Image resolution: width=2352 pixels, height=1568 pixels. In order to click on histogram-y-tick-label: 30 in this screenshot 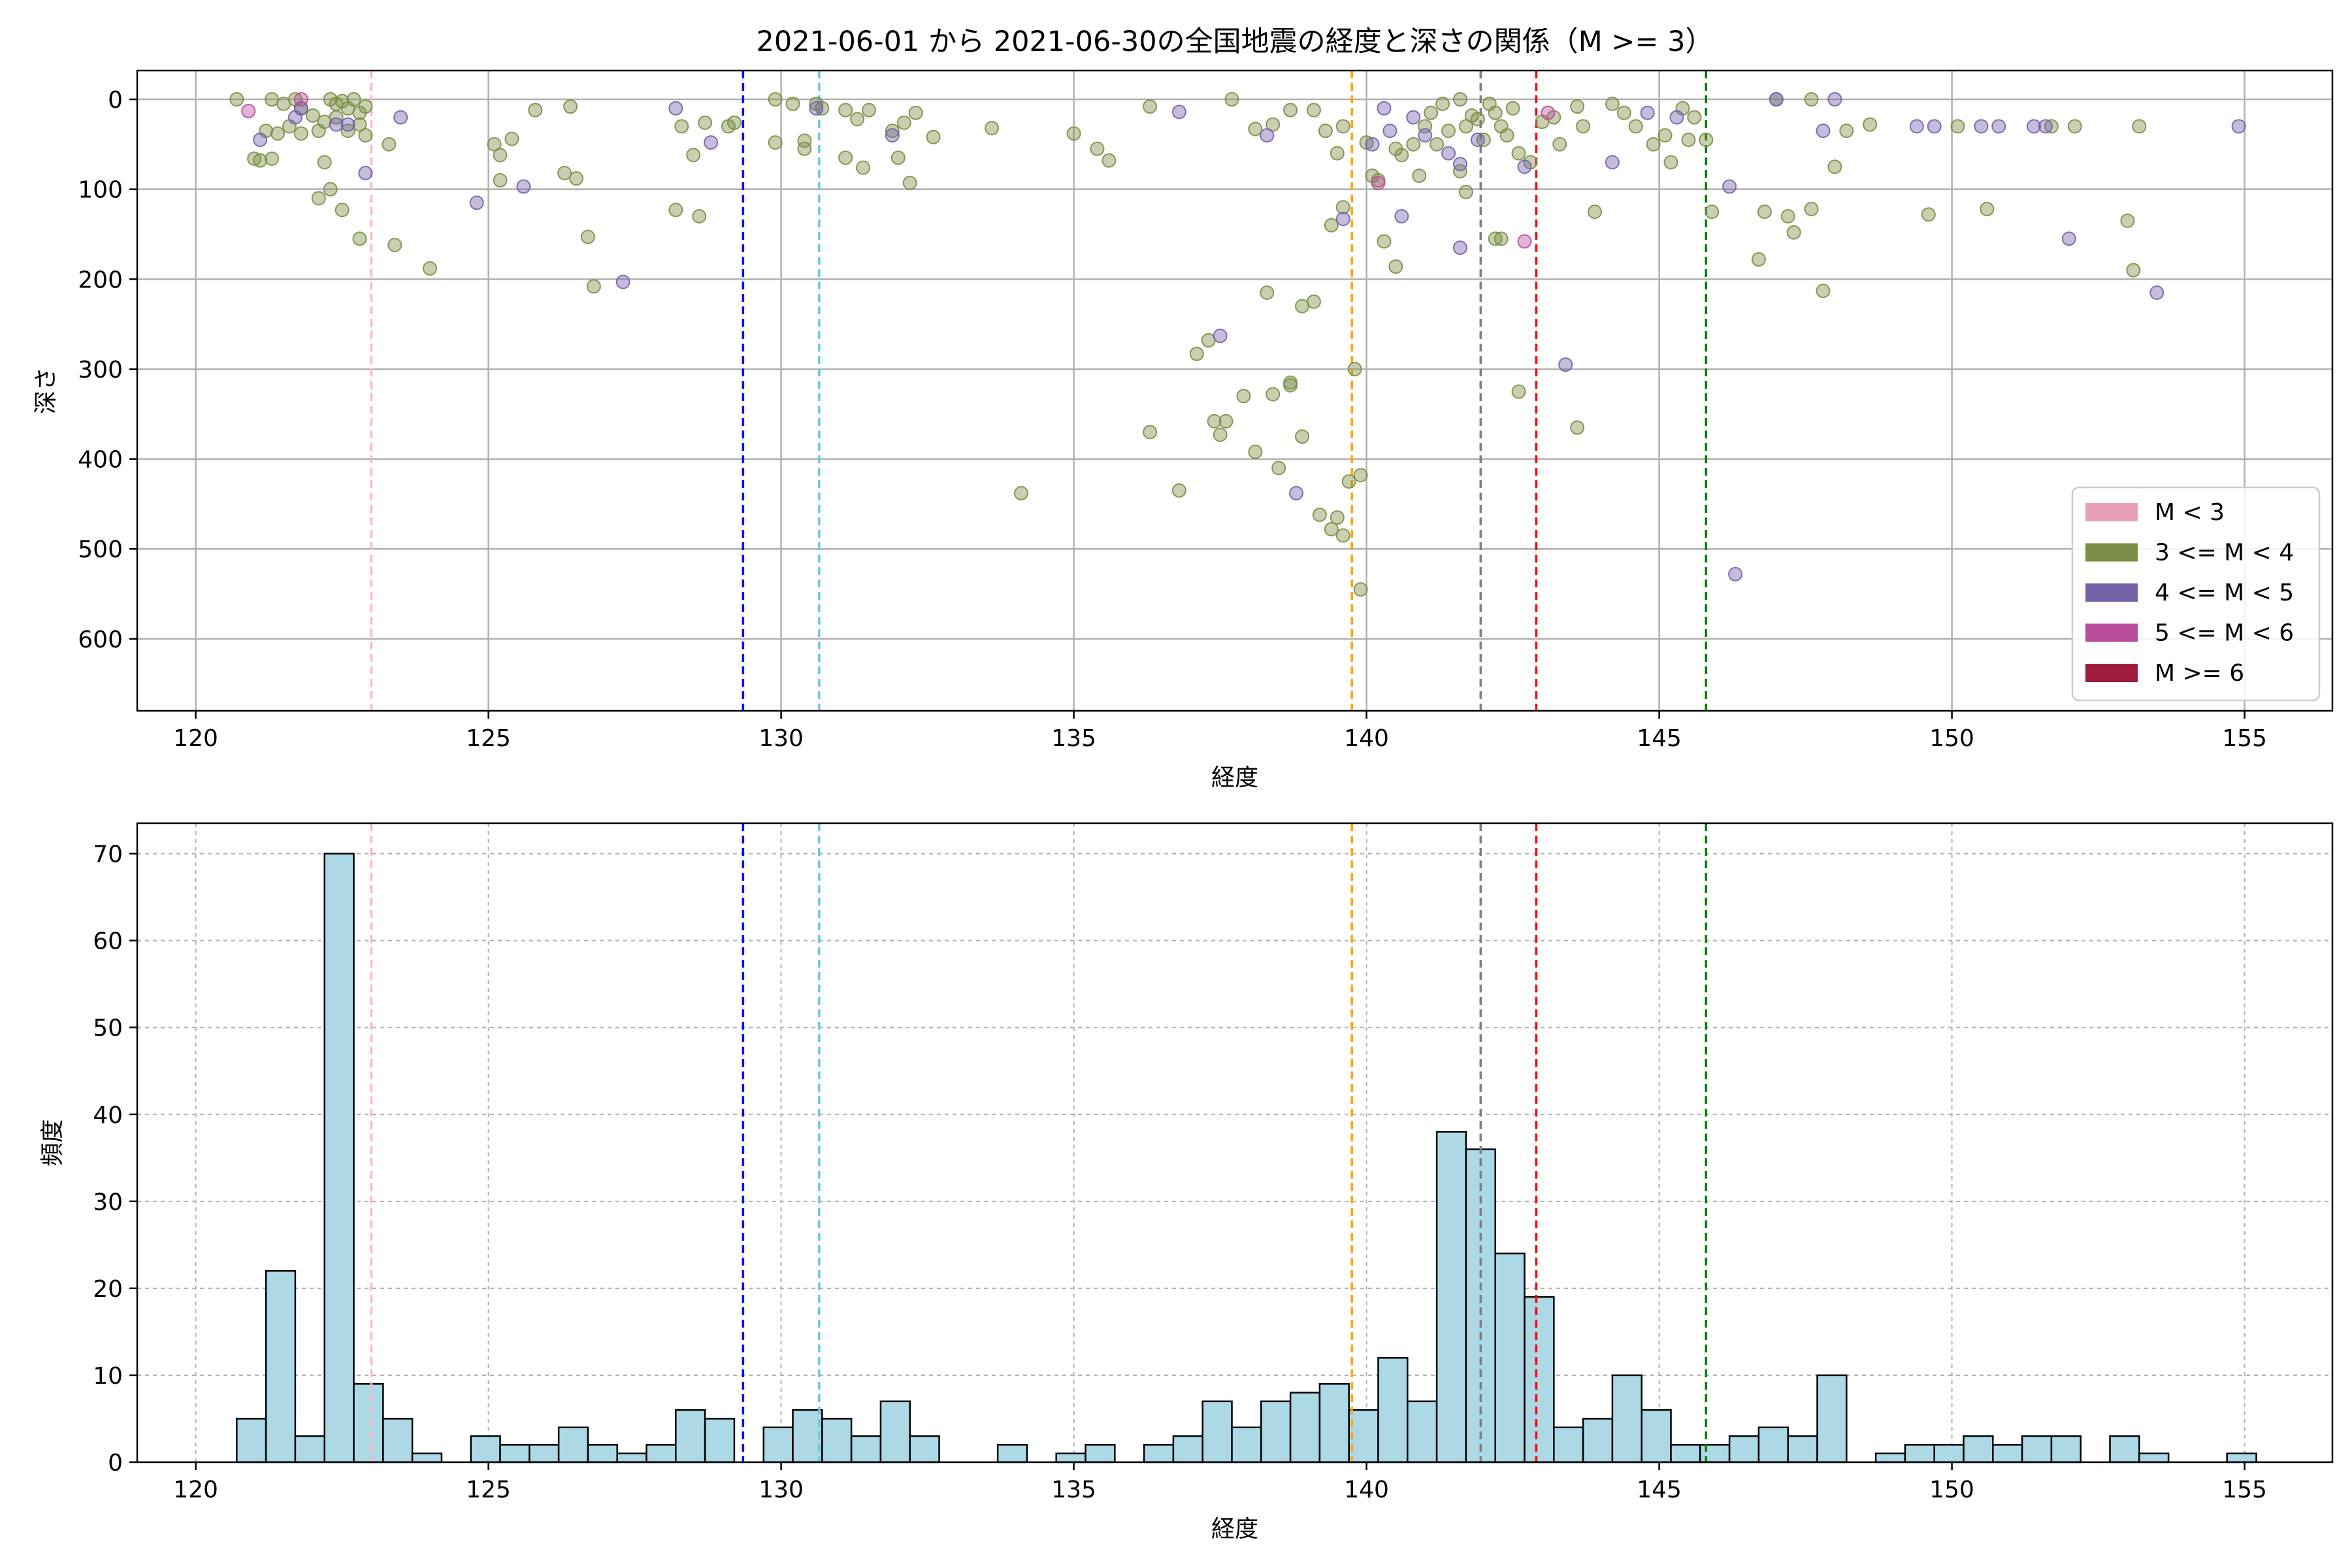, I will do `click(108, 1202)`.